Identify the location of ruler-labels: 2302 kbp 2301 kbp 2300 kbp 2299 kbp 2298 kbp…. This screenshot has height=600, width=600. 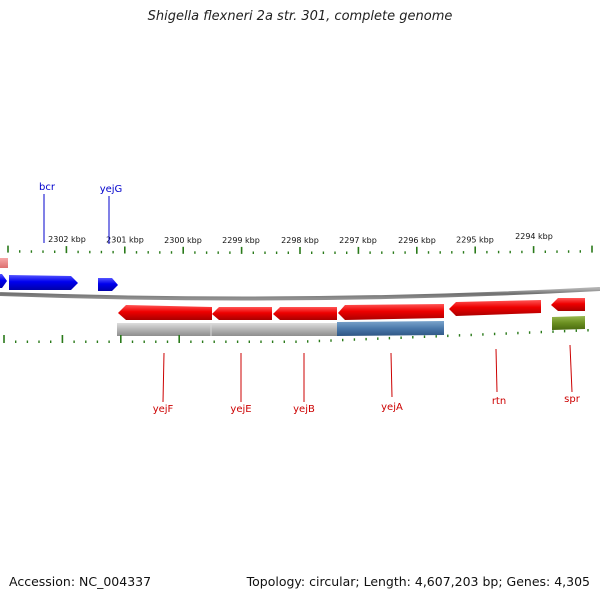
(300, 238).